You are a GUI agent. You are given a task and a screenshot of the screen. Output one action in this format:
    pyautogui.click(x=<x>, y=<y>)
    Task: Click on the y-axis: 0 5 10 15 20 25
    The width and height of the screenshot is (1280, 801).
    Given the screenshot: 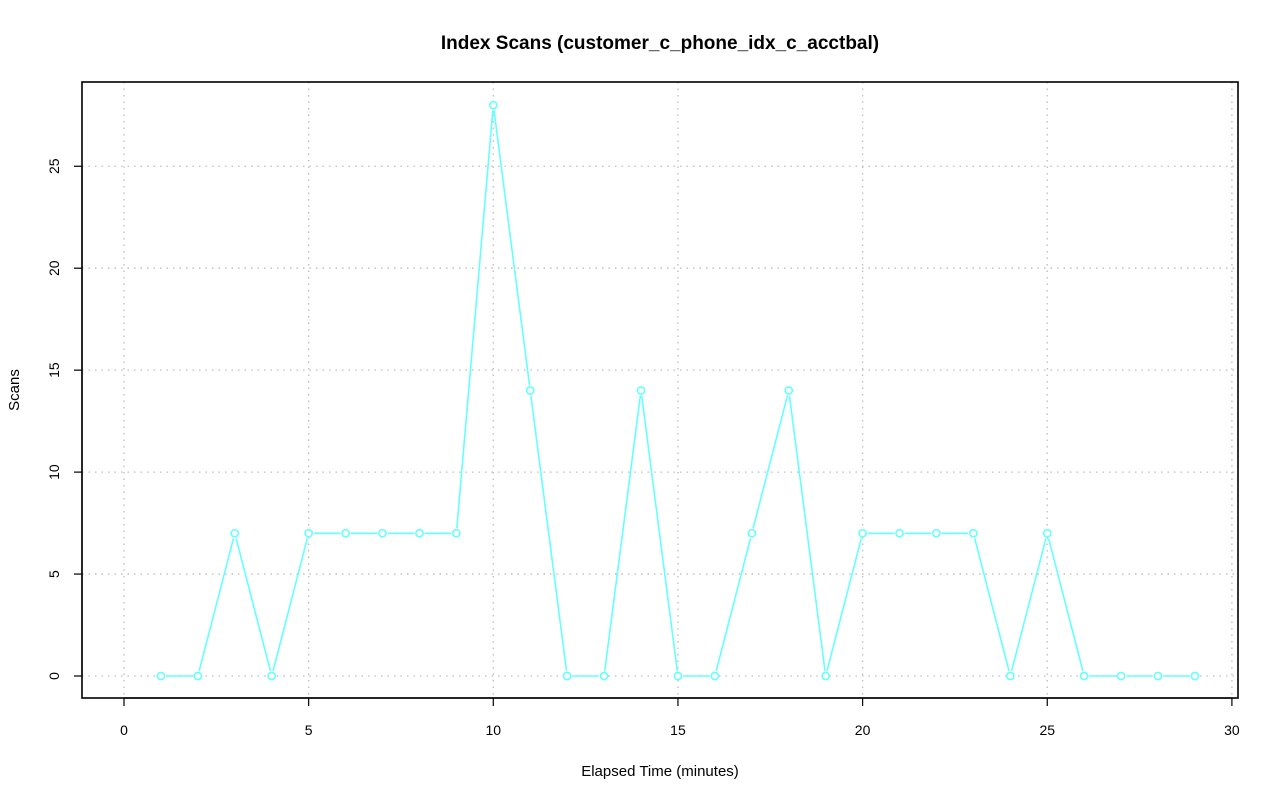 What is the action you would take?
    pyautogui.click(x=64, y=419)
    